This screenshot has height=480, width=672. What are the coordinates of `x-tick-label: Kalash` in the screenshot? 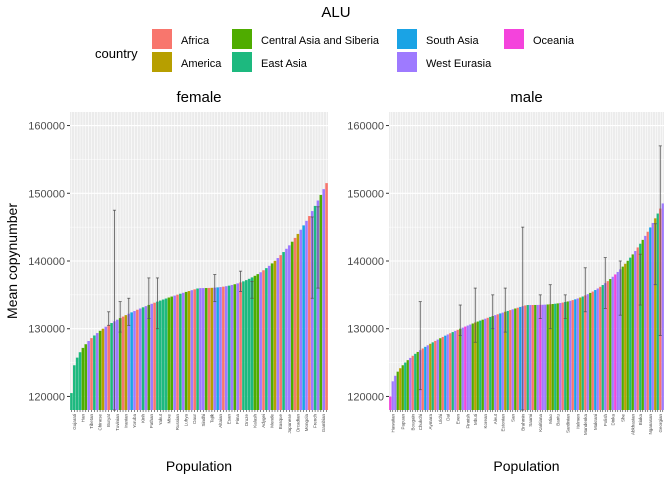 It's located at (254, 421).